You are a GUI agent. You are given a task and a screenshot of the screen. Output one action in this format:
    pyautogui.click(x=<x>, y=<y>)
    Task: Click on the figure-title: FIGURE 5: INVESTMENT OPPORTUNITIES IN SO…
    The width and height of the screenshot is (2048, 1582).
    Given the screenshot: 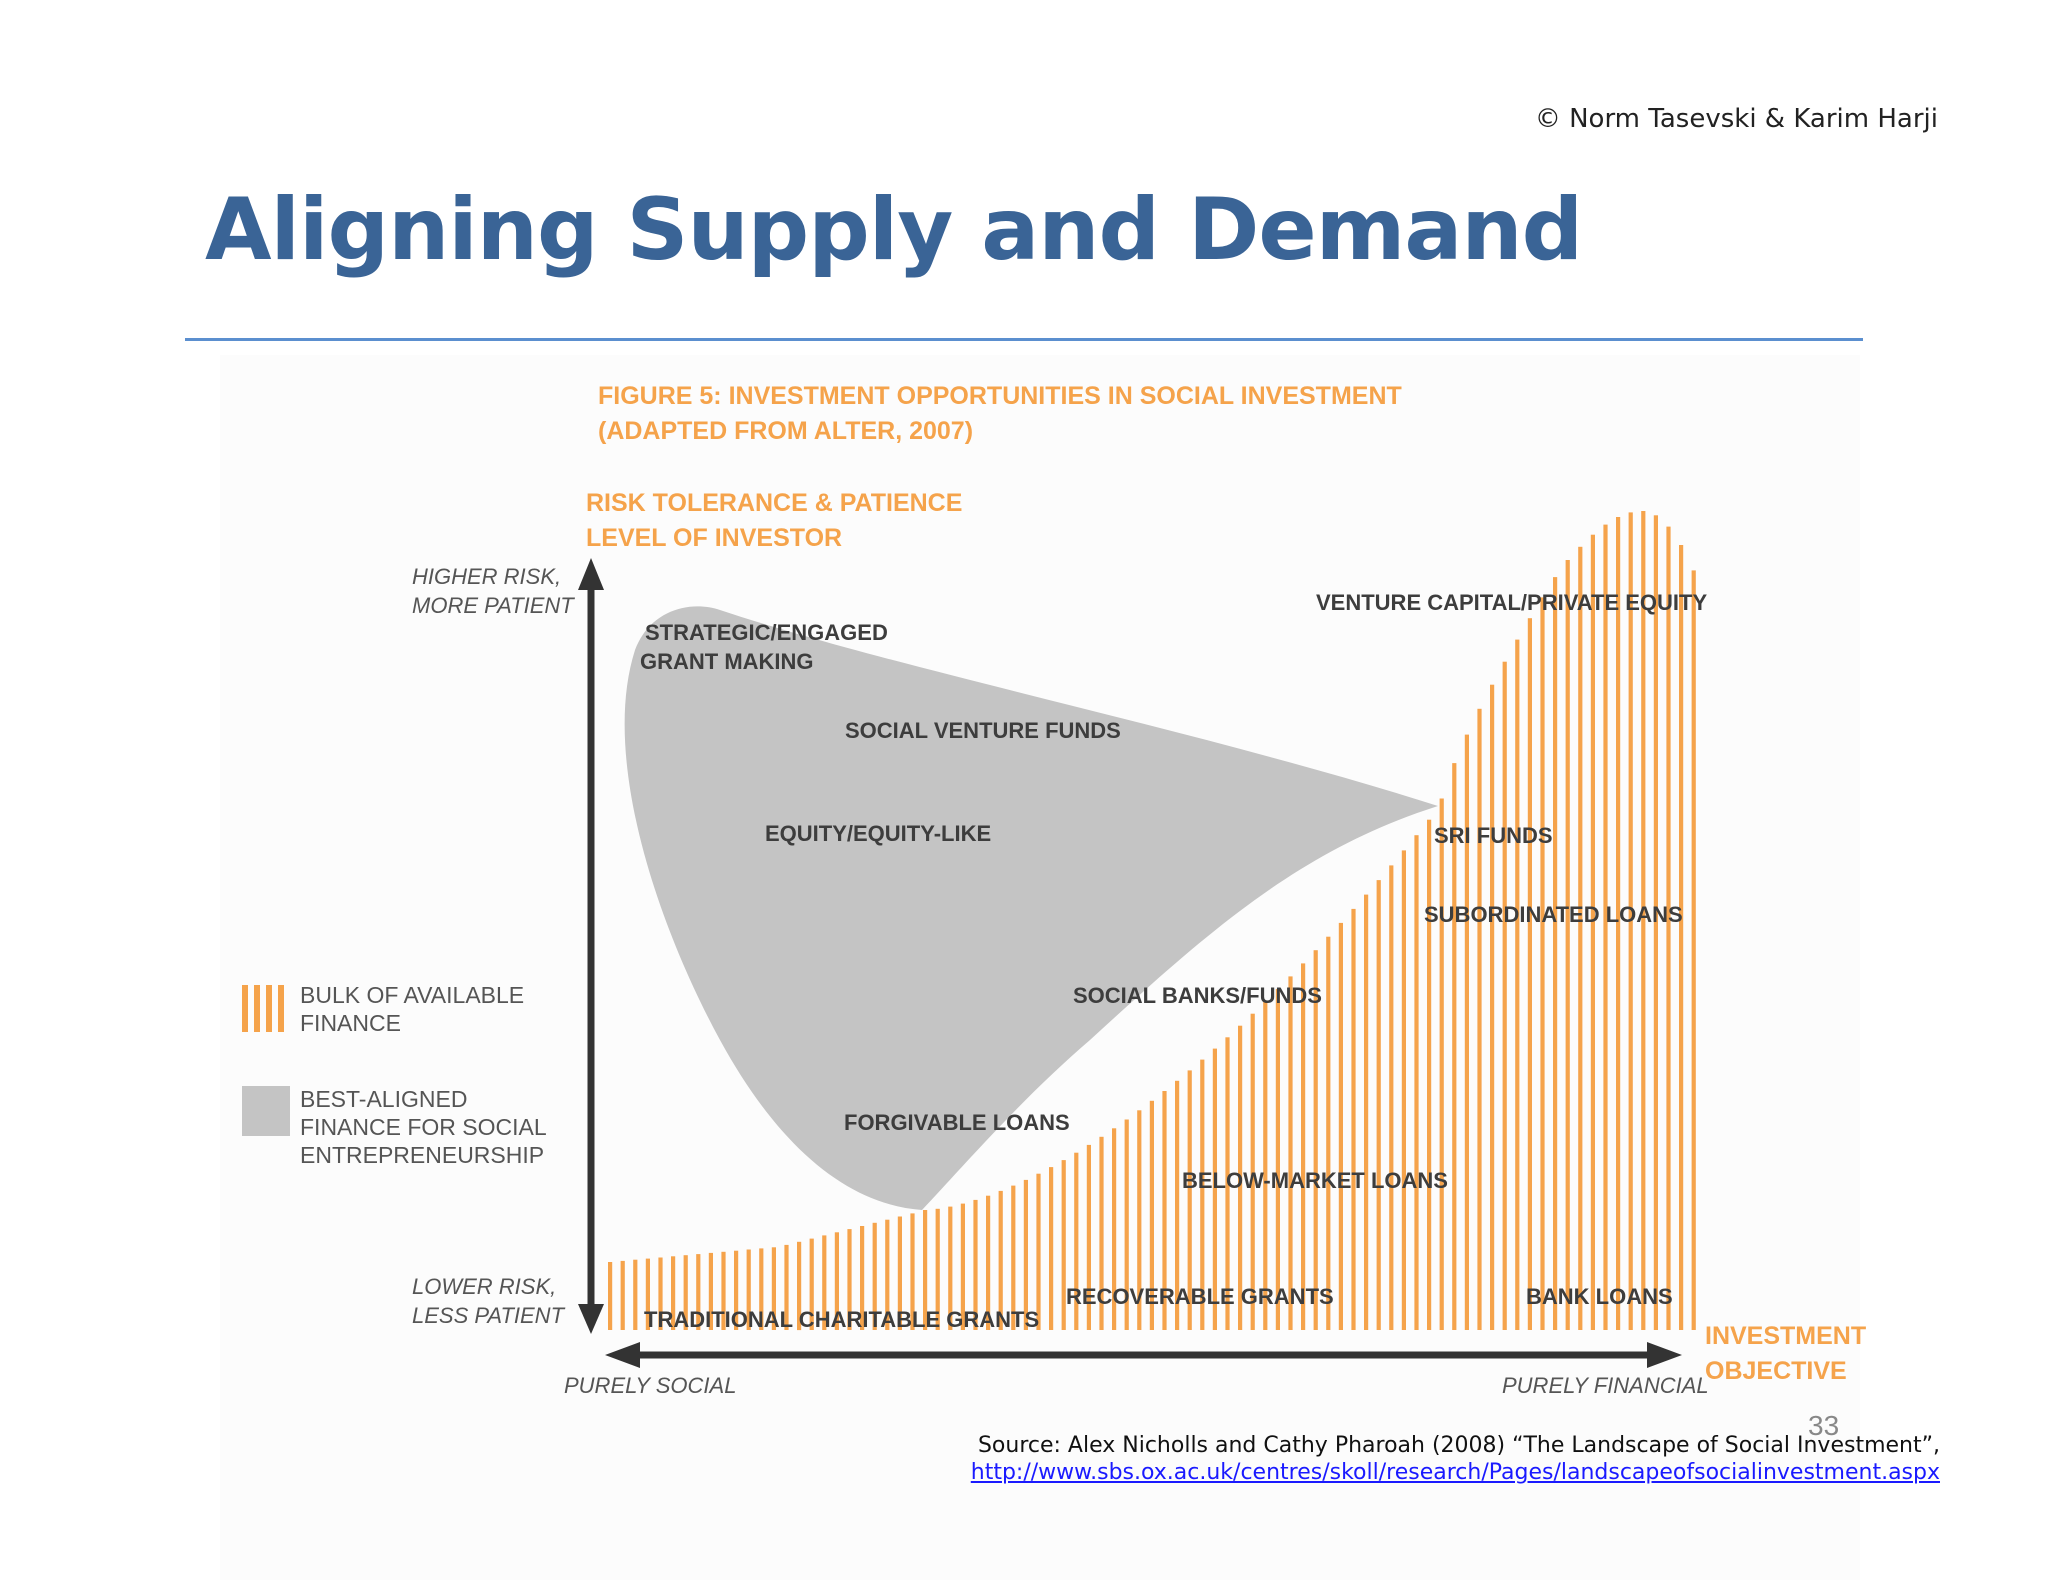 What is the action you would take?
    pyautogui.click(x=1000, y=396)
    